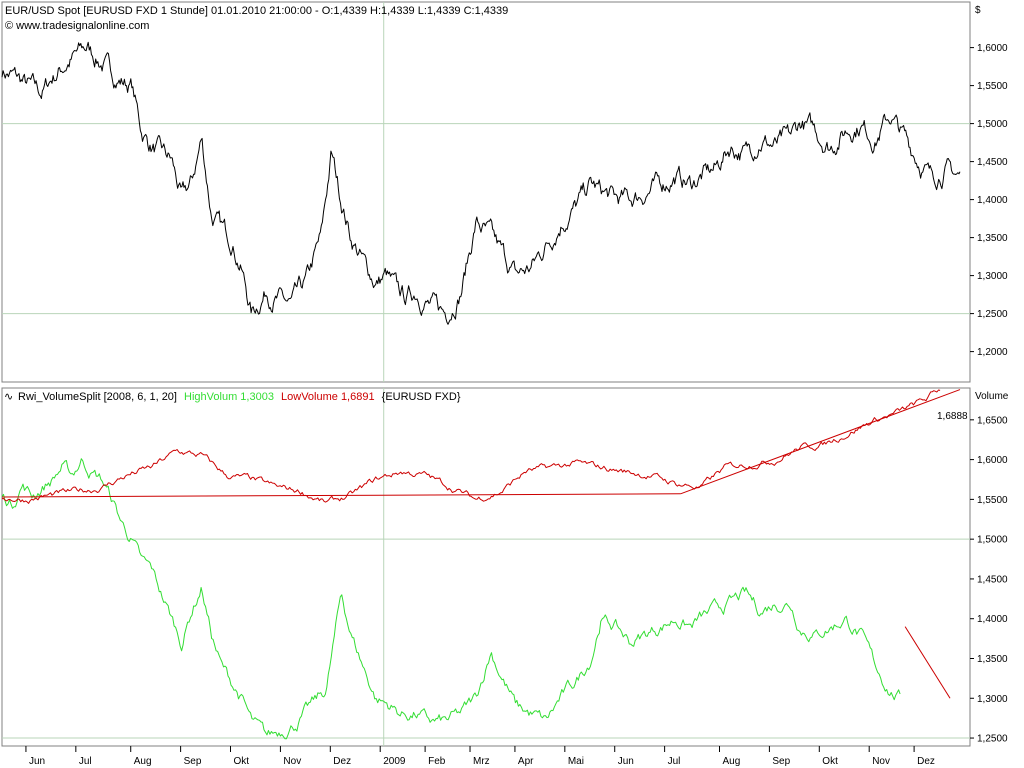 Image resolution: width=1024 pixels, height=768 pixels. Describe the element at coordinates (481, 761) in the screenshot. I see `x-tick-label: Mrz` at that location.